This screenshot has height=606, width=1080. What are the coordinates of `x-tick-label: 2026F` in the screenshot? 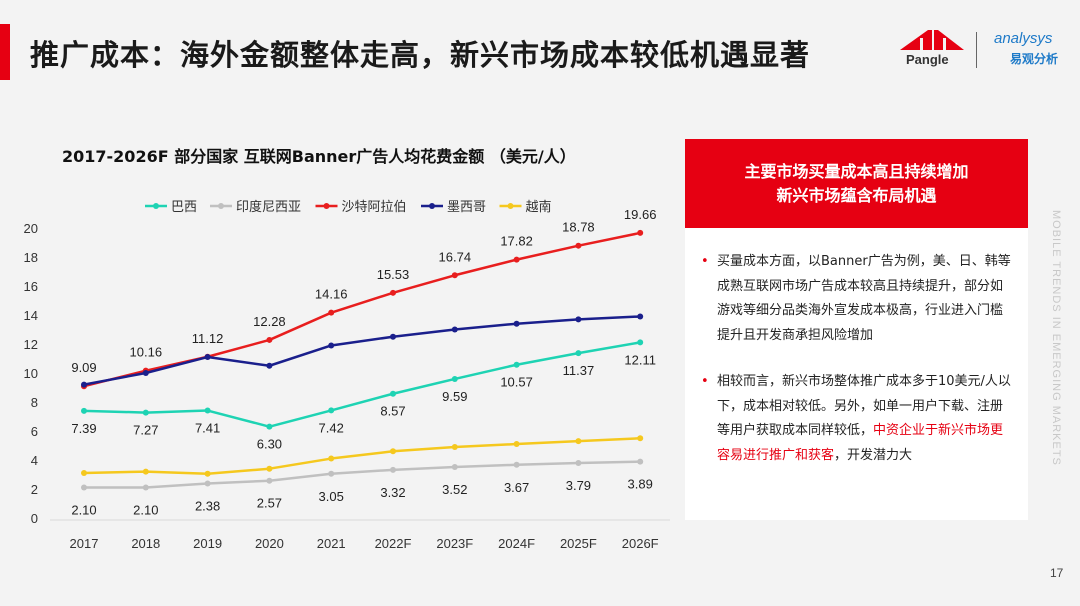 It's located at (640, 543).